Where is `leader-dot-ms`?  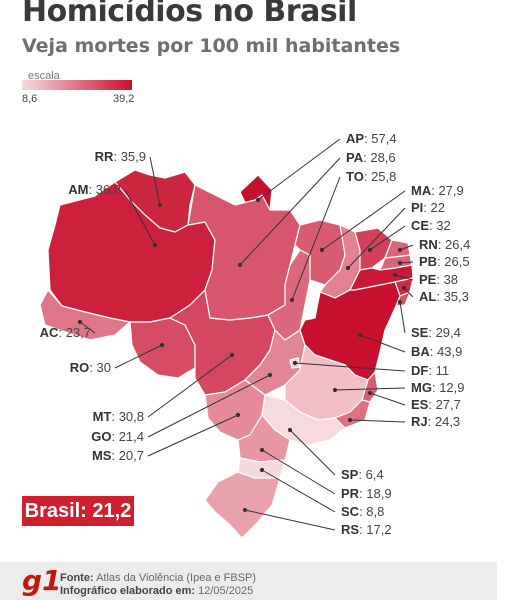 leader-dot-ms is located at coordinates (238, 415).